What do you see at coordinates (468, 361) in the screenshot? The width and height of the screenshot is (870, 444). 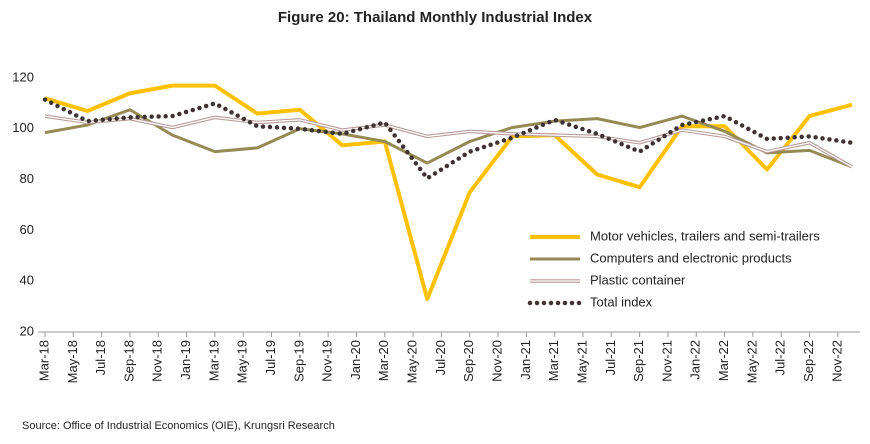 I see `x-tick-label: Sep-20` at bounding box center [468, 361].